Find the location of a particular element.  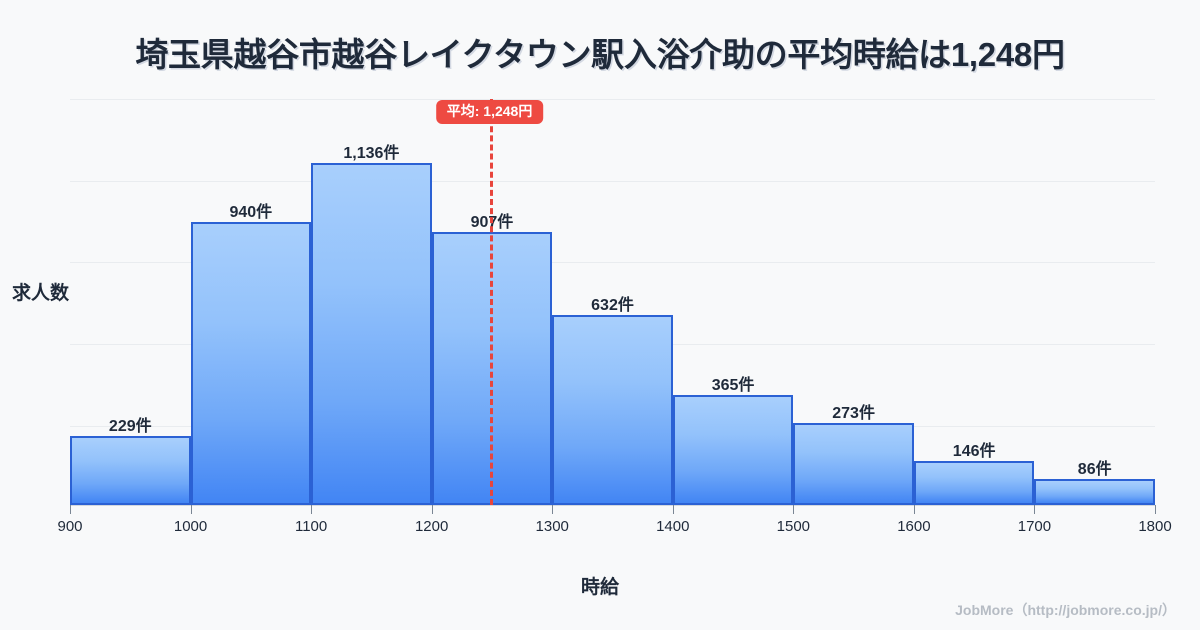

bar-value-label: 632件 is located at coordinates (612, 305).